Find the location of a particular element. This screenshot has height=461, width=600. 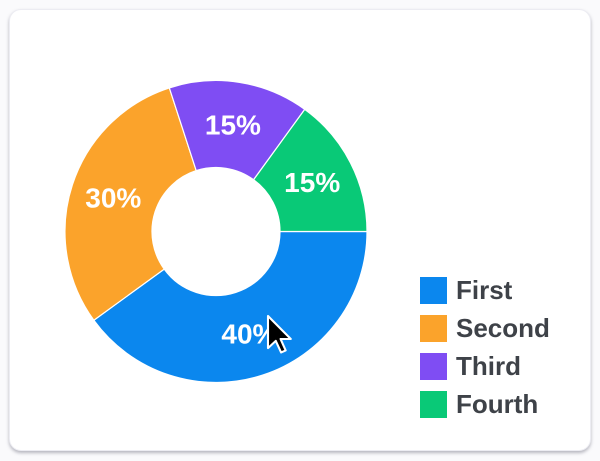

legend-label-second: Second is located at coordinates (503, 328).